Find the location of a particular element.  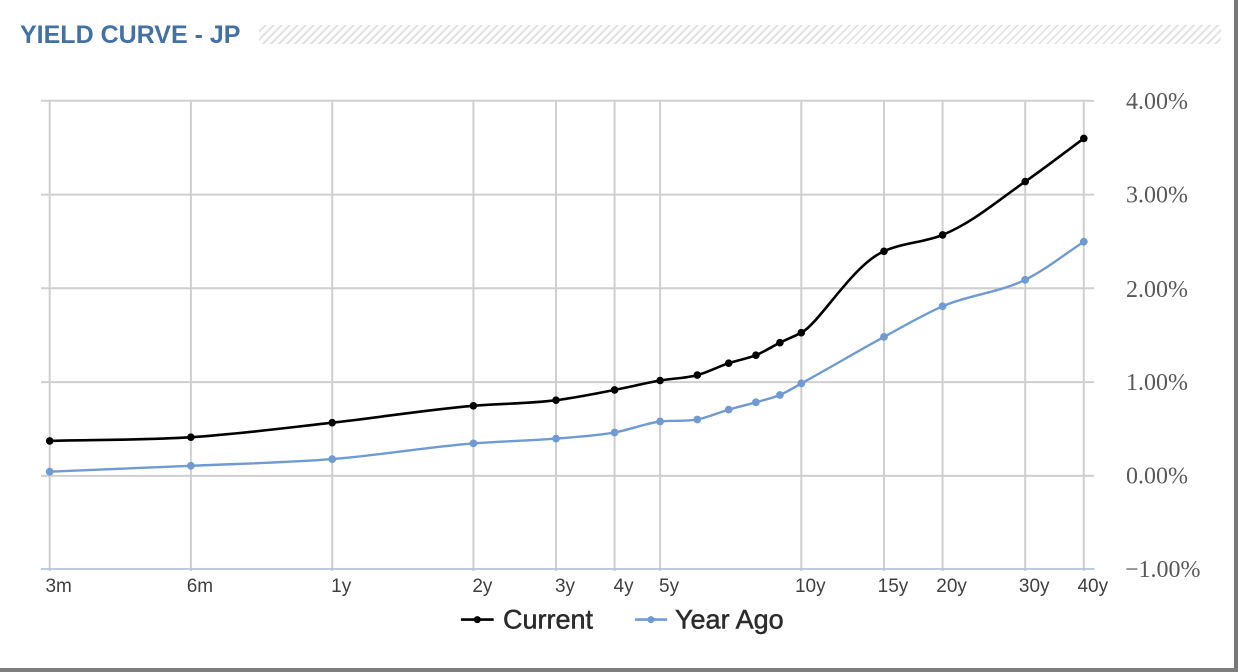

svg-text: 3y is located at coordinates (565, 586).